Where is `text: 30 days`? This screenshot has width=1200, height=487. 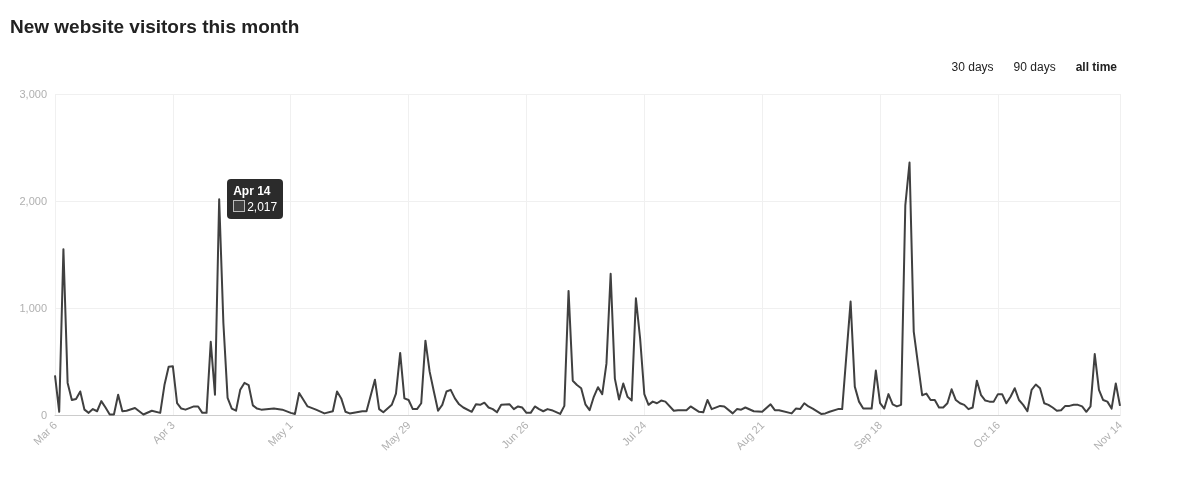 text: 30 days is located at coordinates (972, 67).